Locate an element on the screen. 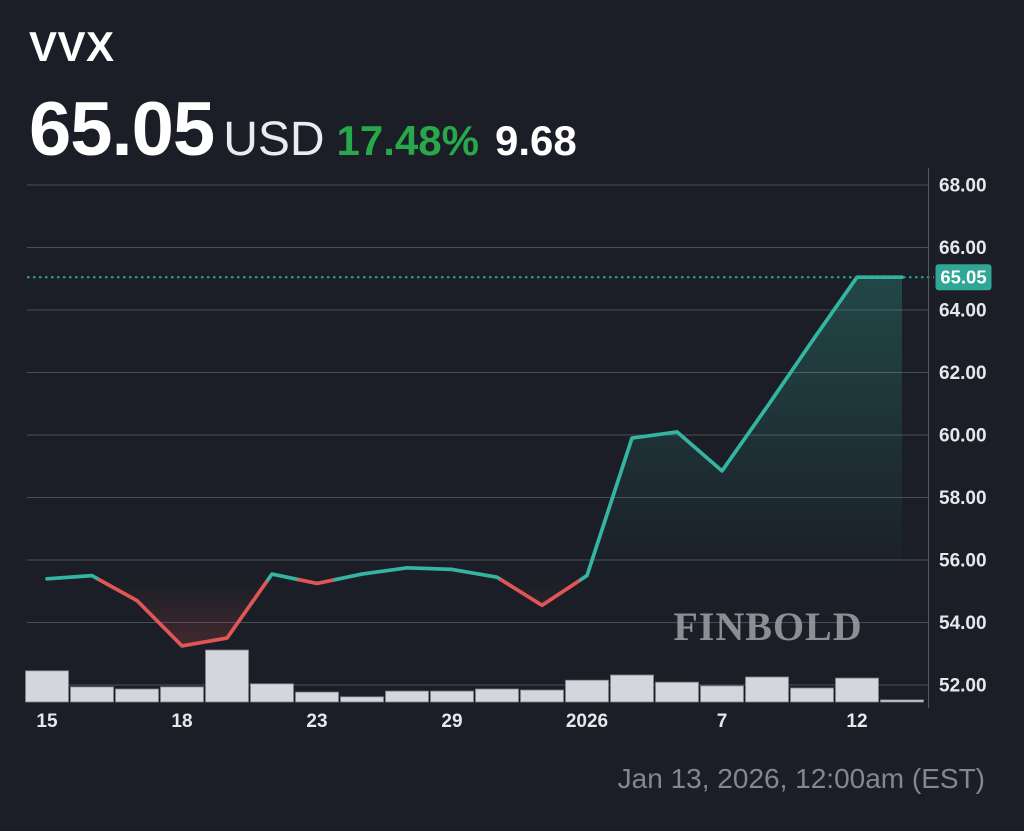  finbold-watermark: FINBOLD is located at coordinates (768, 626).